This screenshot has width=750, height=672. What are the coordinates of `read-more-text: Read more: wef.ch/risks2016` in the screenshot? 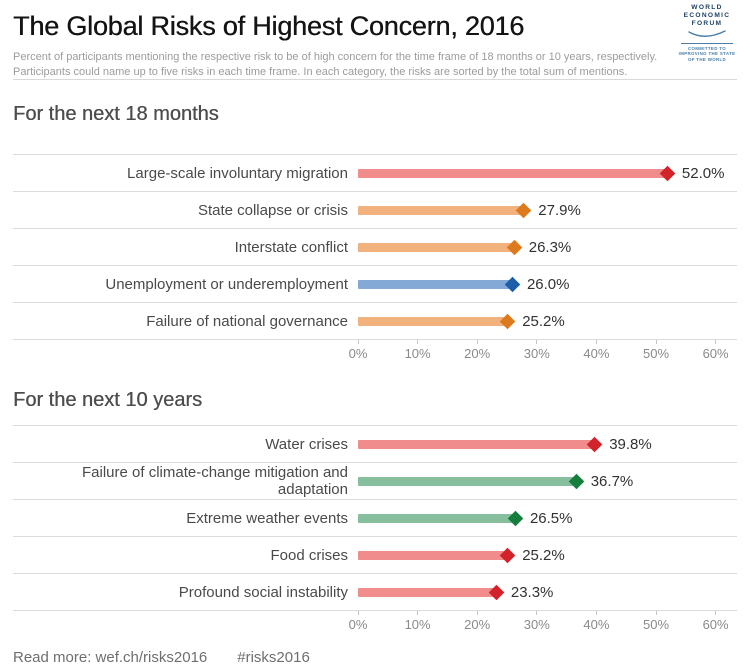 It's located at (110, 657).